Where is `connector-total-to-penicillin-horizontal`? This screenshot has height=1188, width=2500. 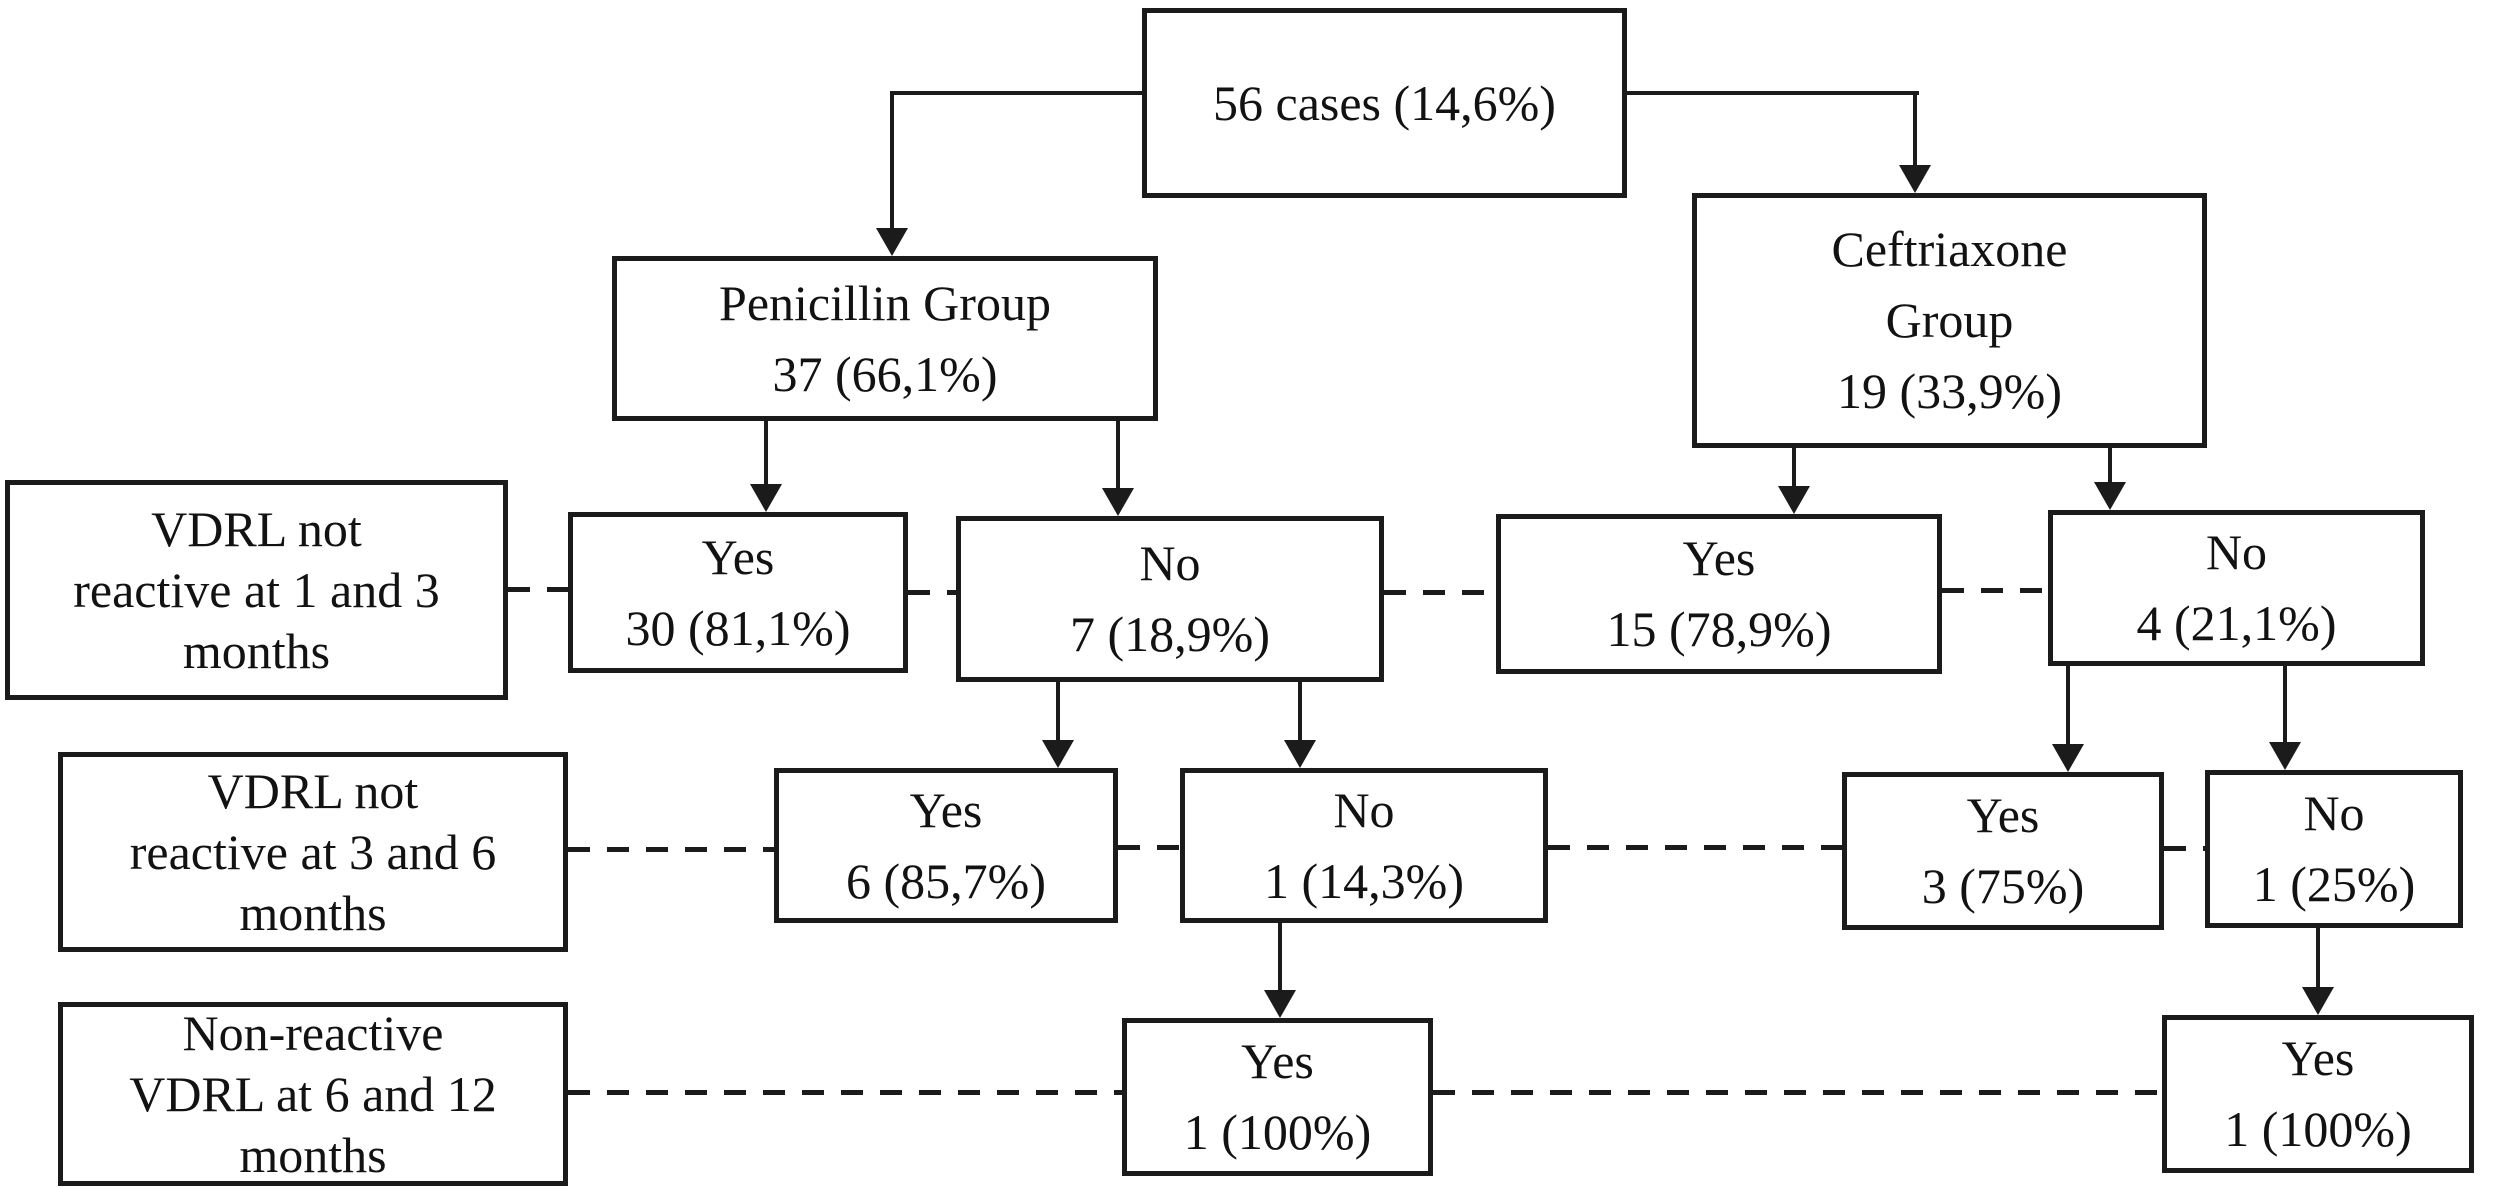
connector-total-to-penicillin-horizontal is located at coordinates (1017, 93).